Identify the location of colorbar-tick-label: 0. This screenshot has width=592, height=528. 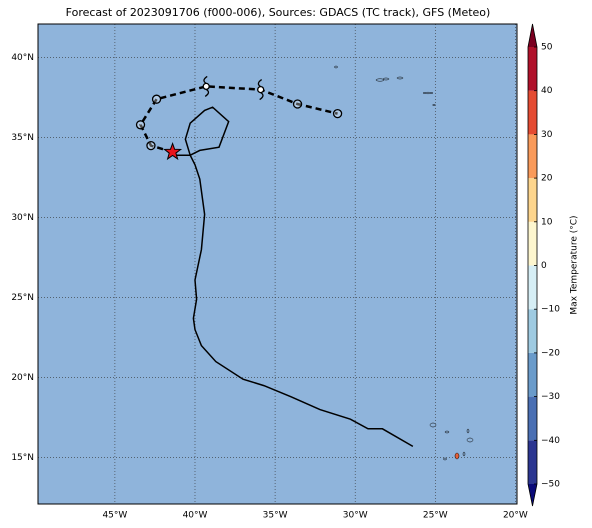
(544, 266).